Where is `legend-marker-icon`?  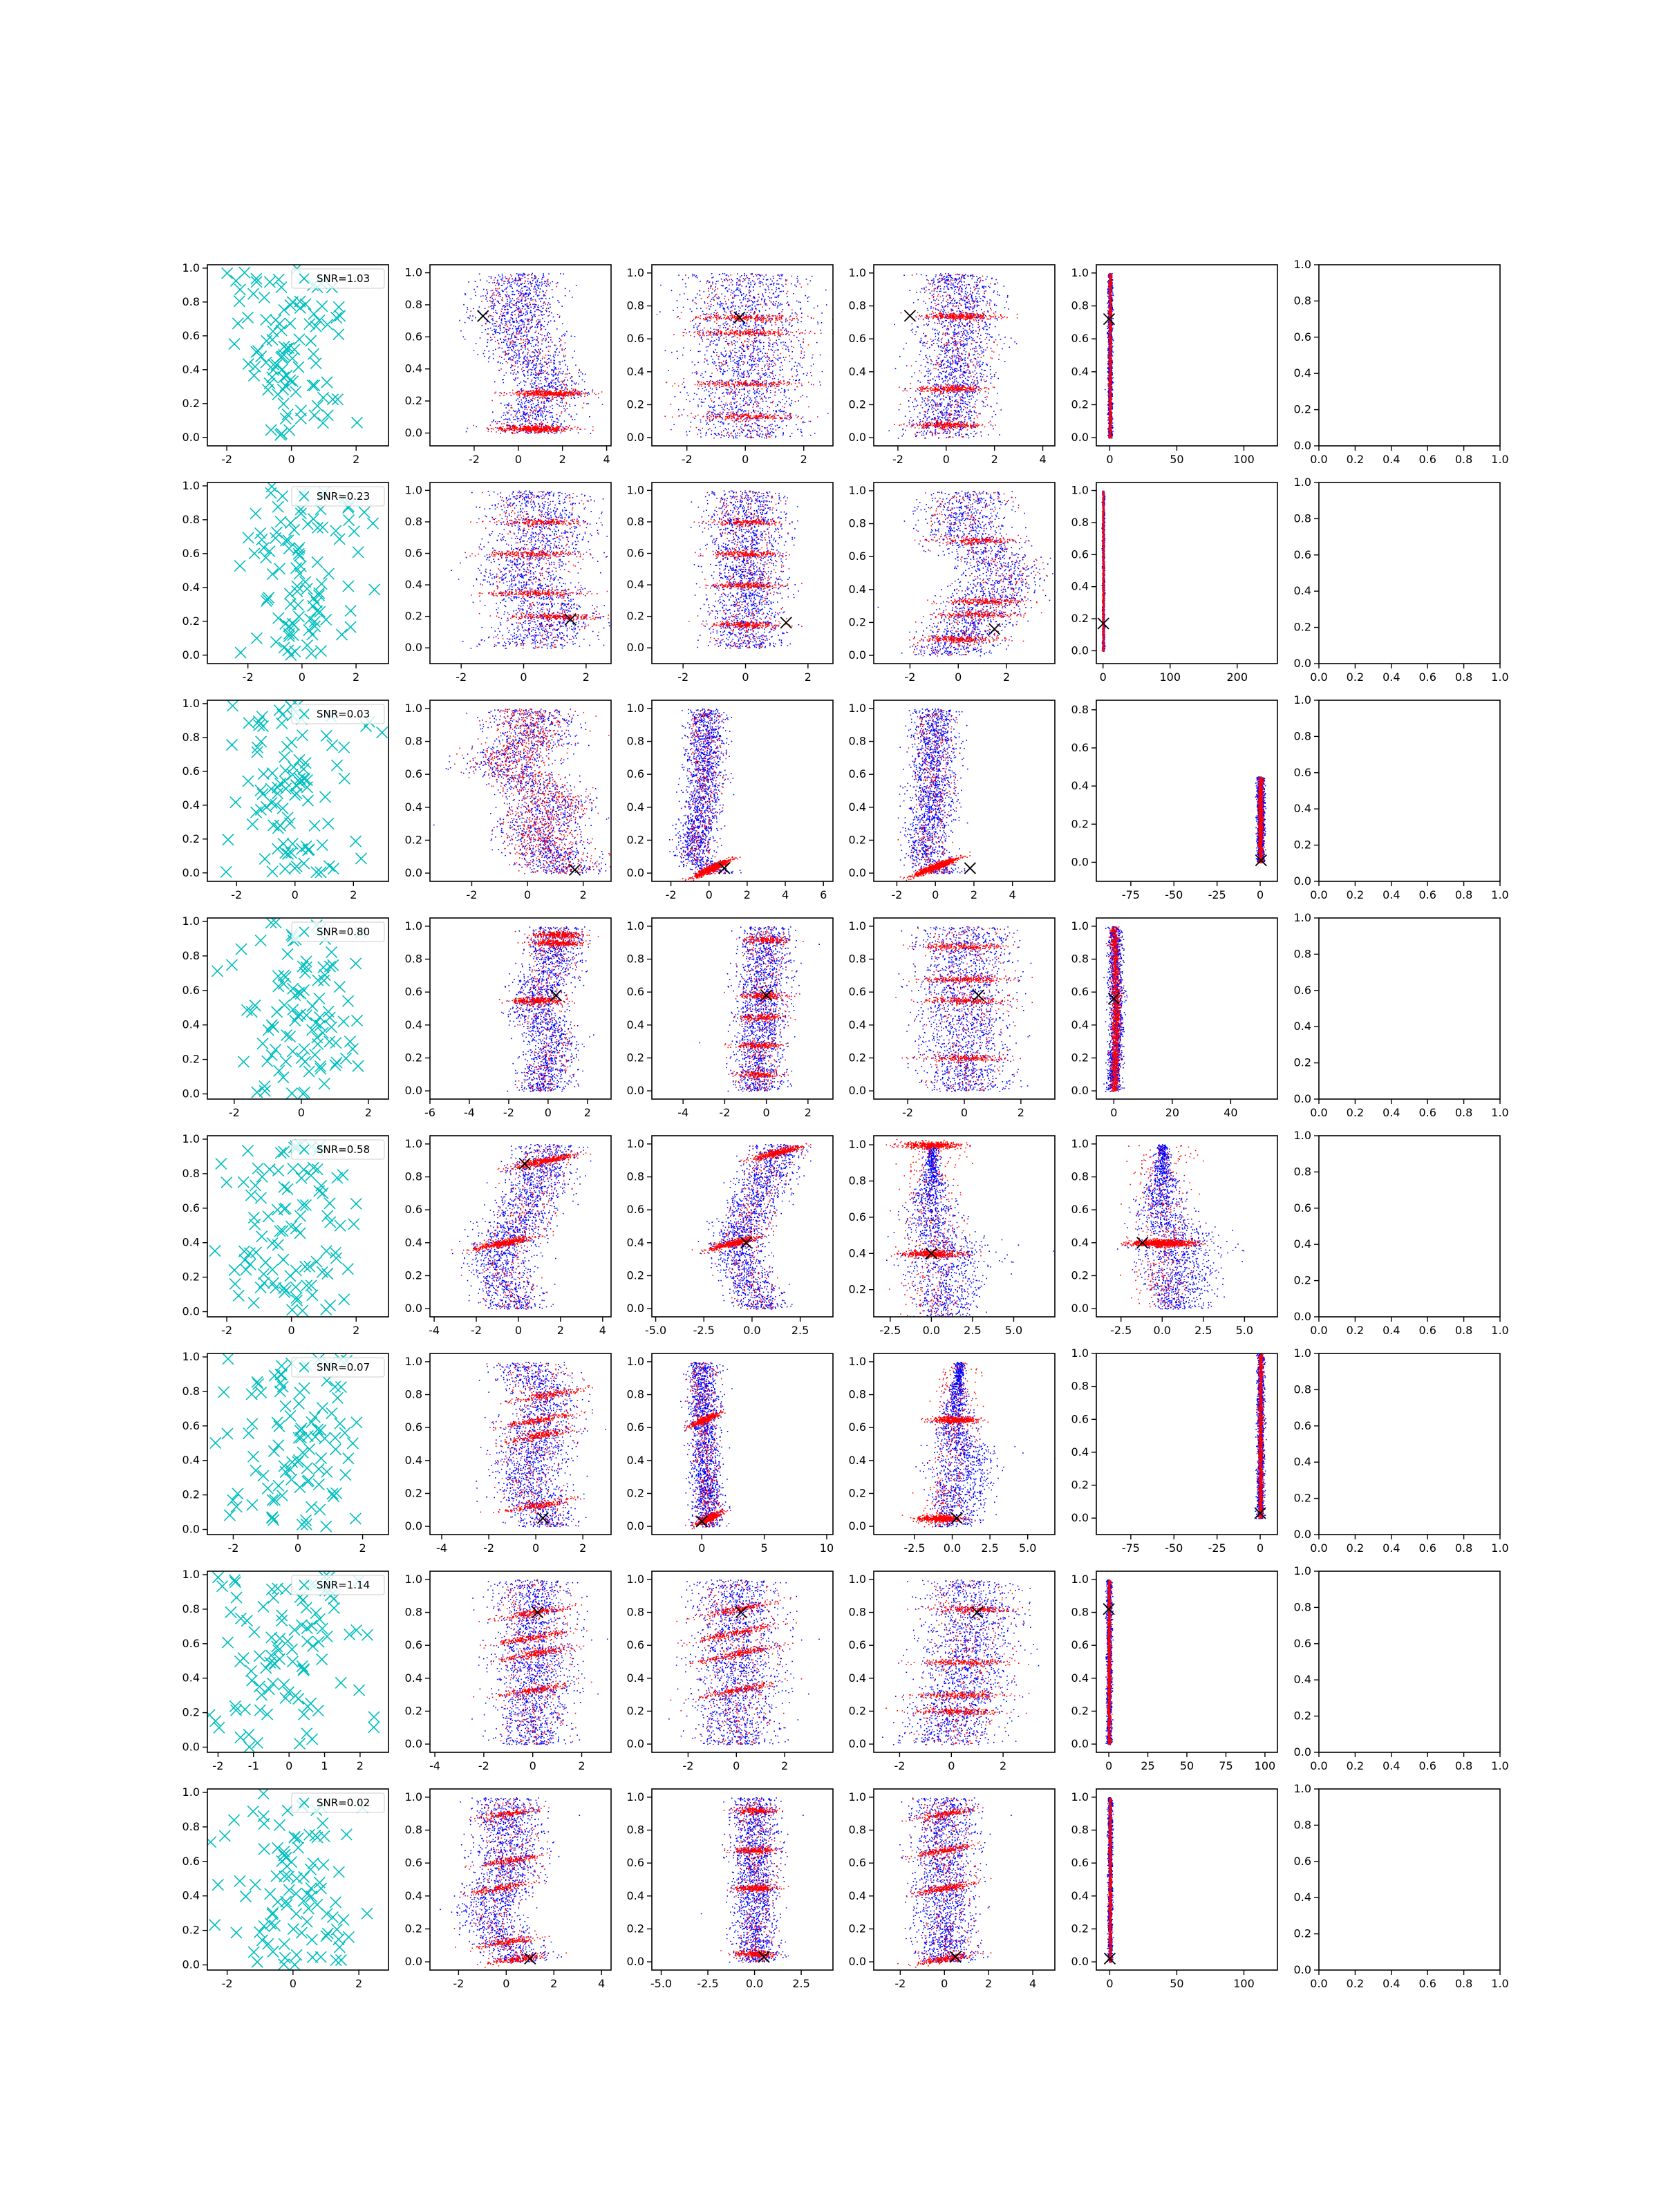
legend-marker-icon is located at coordinates (304, 1149).